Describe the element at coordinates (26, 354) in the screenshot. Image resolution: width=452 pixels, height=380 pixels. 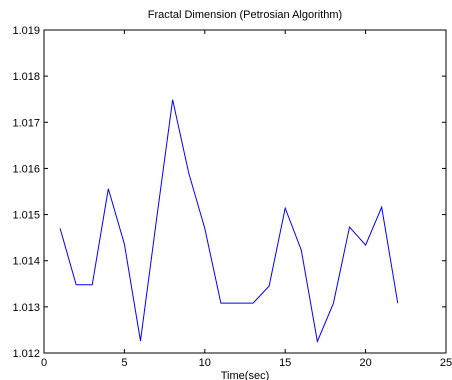
I see `y-tick-label: 1.012` at that location.